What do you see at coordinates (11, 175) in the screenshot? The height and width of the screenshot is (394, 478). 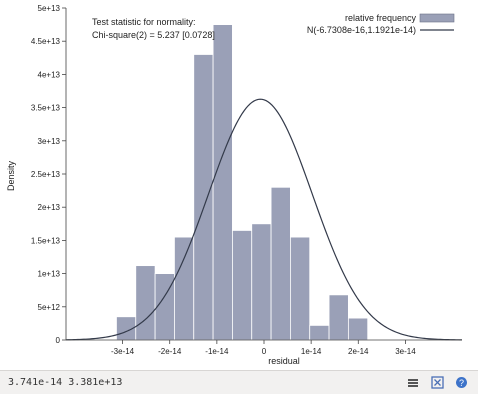 I see `y-axis-label: Density` at bounding box center [11, 175].